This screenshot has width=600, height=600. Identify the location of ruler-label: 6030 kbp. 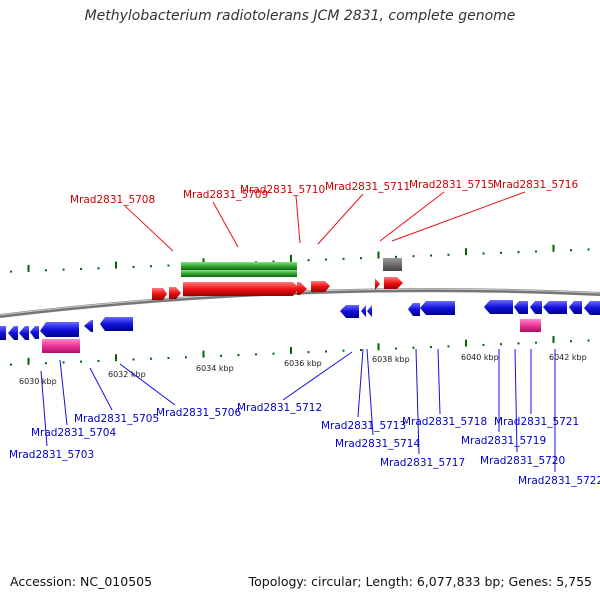
(38, 381).